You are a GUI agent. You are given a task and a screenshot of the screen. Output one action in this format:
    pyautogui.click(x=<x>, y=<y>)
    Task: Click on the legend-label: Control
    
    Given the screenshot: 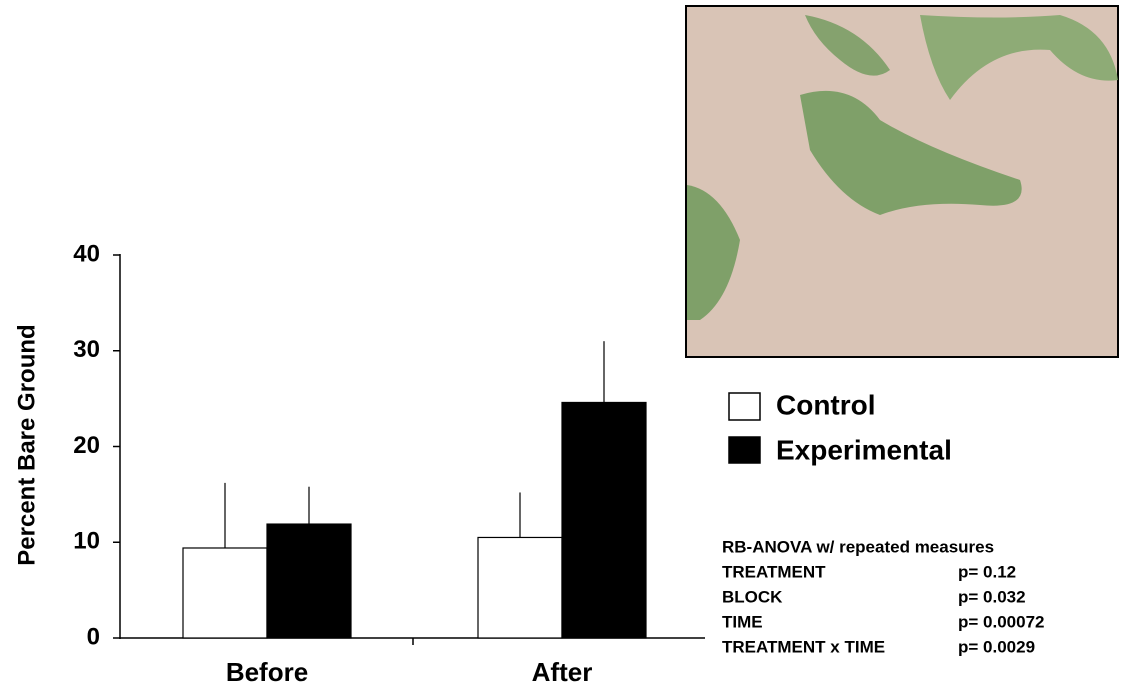 What is the action you would take?
    pyautogui.click(x=826, y=404)
    